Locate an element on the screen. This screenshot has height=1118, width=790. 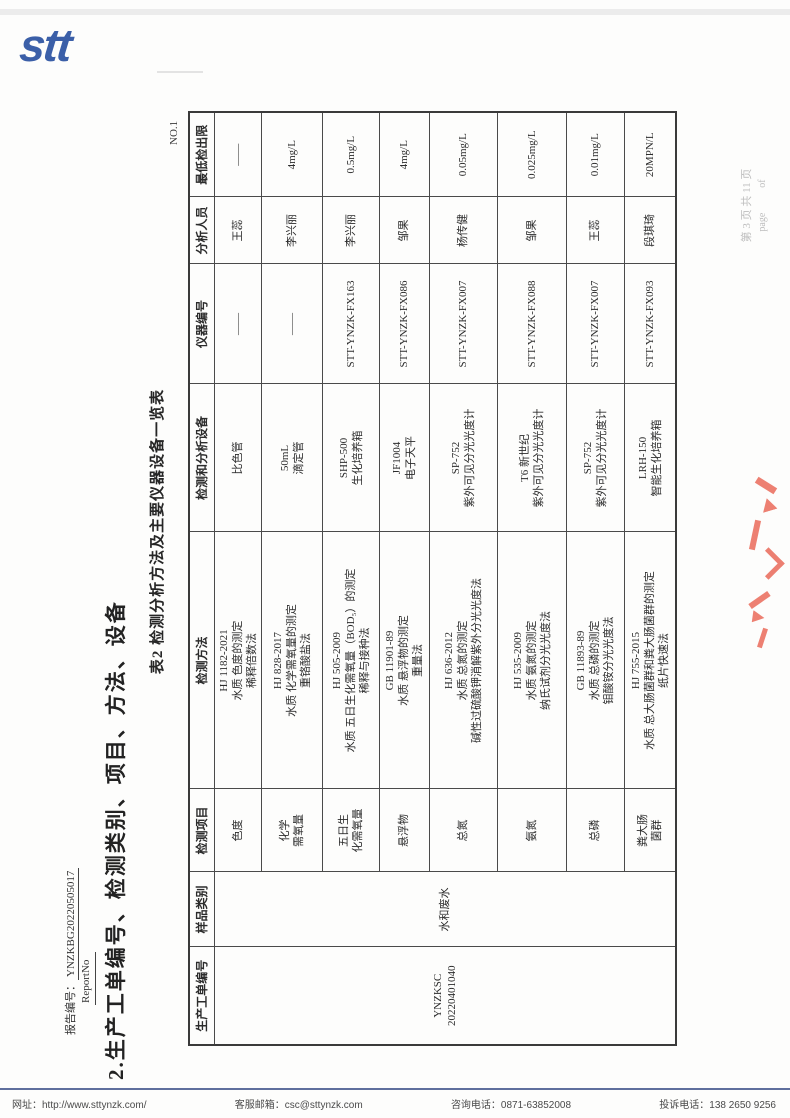
detection-limit-cell: 20MPN/L is located at coordinates (650, 154).